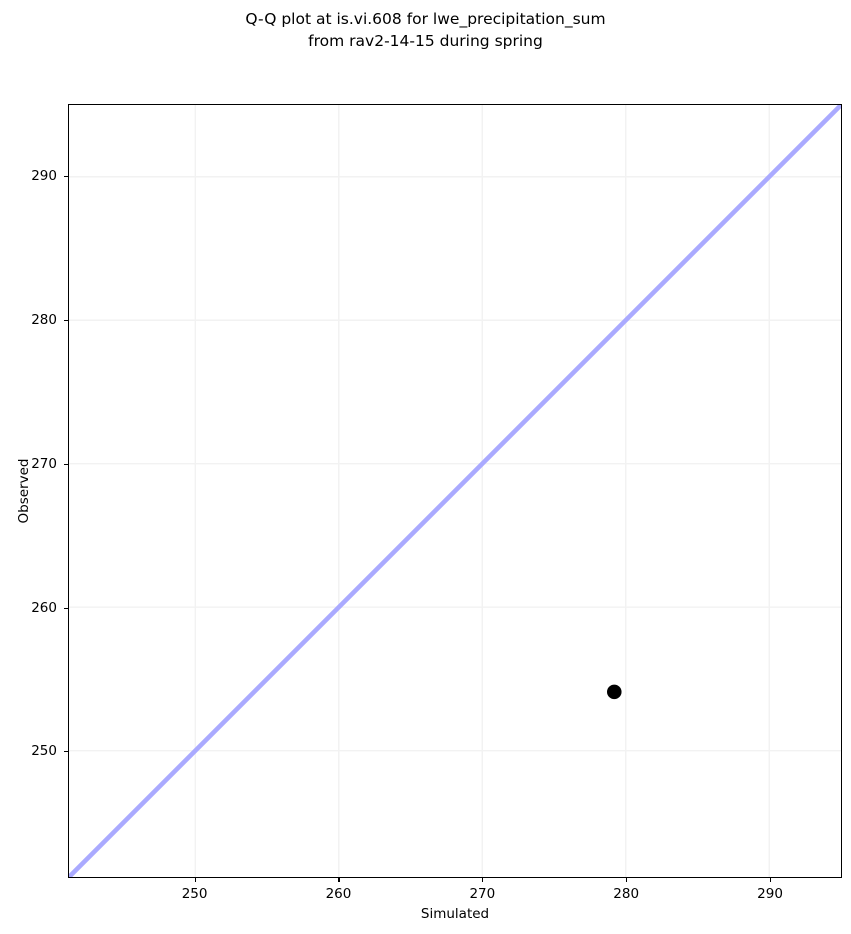 The image size is (851, 934). What do you see at coordinates (626, 894) in the screenshot?
I see `x-tick-label: 280` at bounding box center [626, 894].